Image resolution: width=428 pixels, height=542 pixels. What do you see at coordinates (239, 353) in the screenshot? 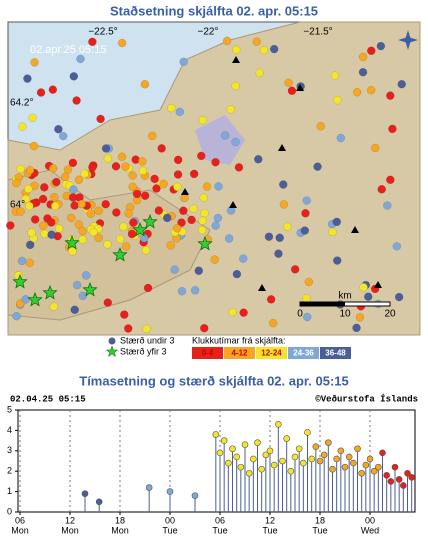
I see `legend-label: 4-12` at bounding box center [239, 353].